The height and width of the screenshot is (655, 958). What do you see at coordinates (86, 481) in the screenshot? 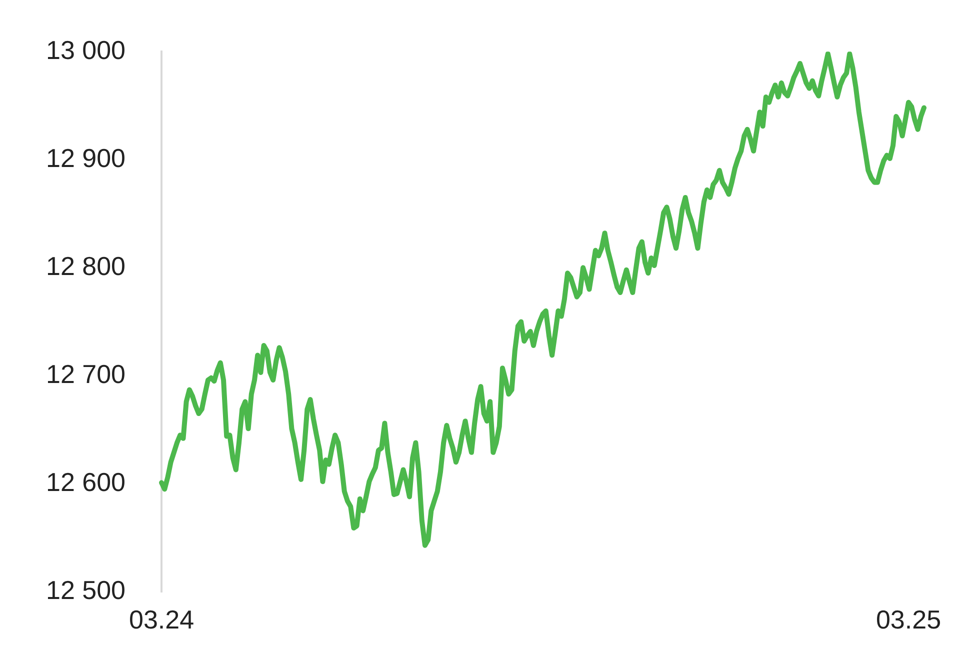
I see `y-tick-label: 12 600` at bounding box center [86, 481].